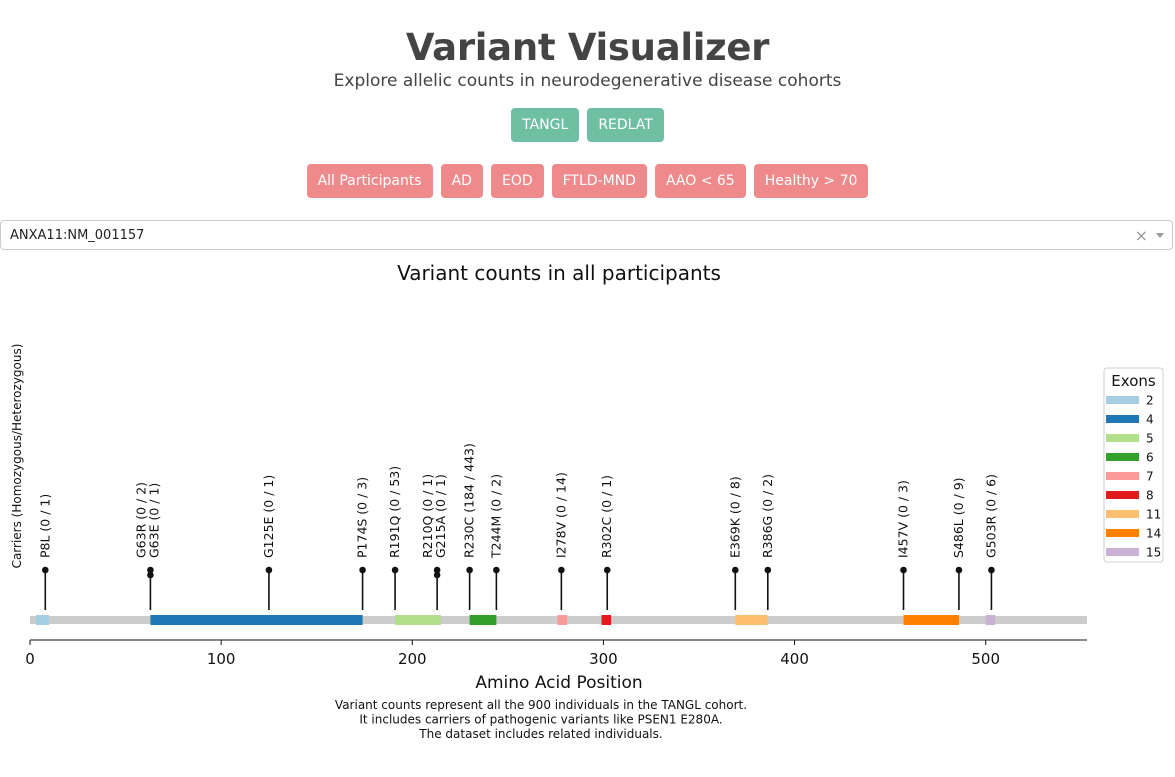 The image size is (1175, 777). I want to click on x-tick-label: 500, so click(985, 659).